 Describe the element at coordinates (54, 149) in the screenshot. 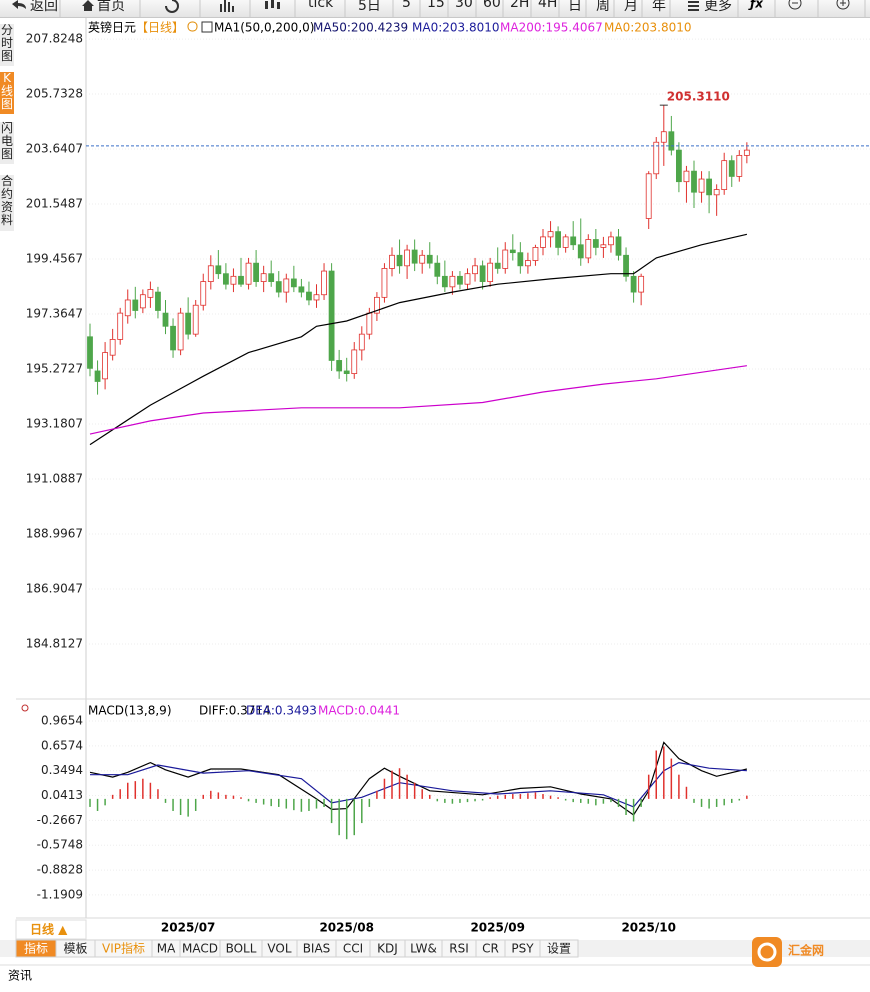

I see `y-tick-label: 203.6407` at that location.